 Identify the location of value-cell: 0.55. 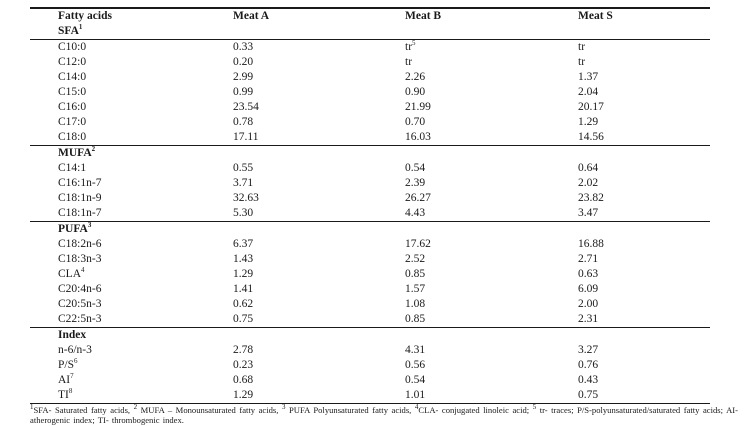
(243, 168).